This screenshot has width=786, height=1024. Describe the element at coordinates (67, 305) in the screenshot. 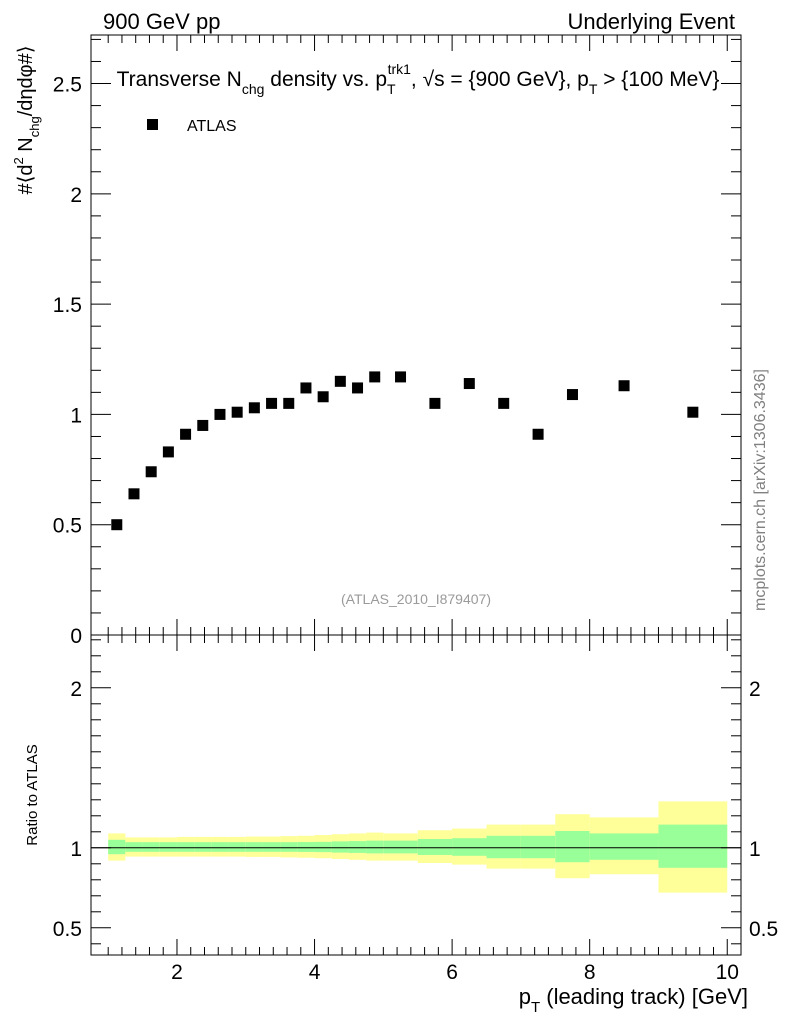

I see `y-tick-label-main: 1.5` at that location.